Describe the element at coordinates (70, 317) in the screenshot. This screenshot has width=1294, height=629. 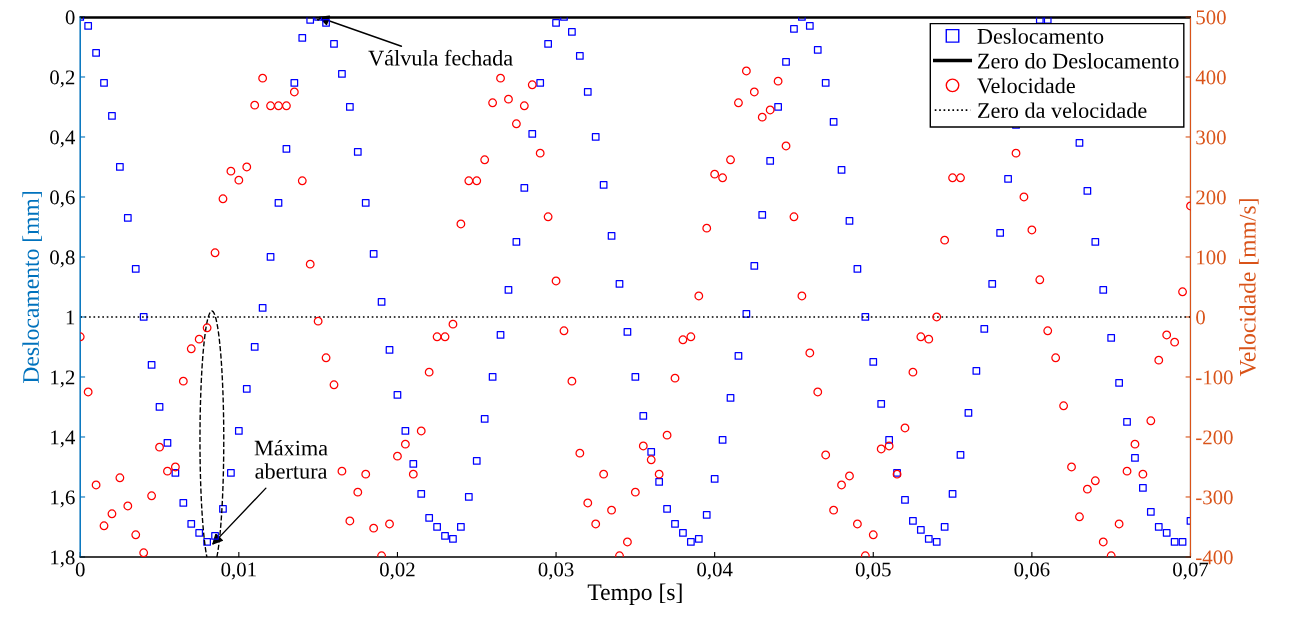
I see `y-tick-label: 1` at that location.